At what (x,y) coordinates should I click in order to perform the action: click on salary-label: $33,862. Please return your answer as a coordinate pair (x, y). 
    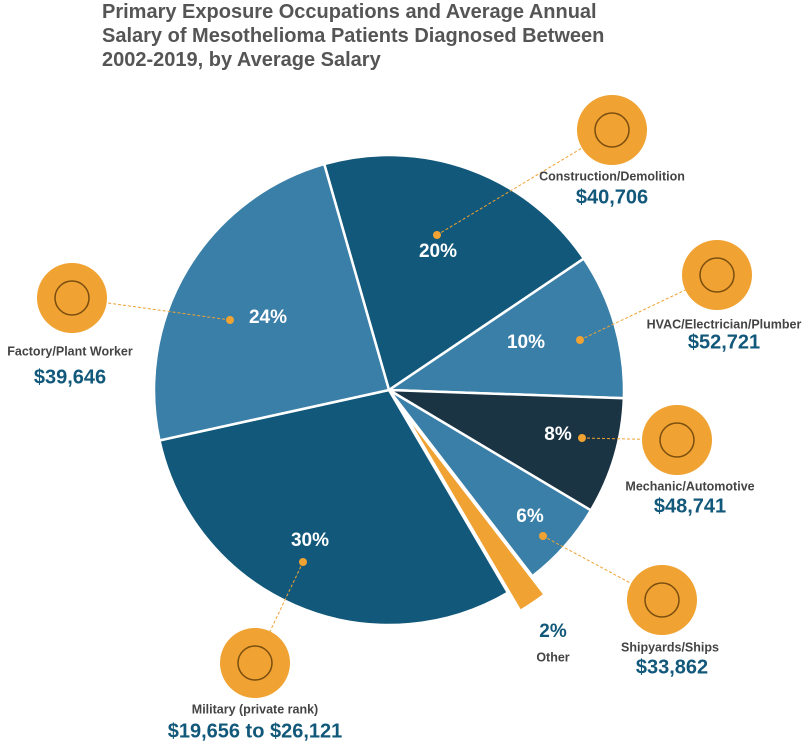
    Looking at the image, I should click on (672, 667).